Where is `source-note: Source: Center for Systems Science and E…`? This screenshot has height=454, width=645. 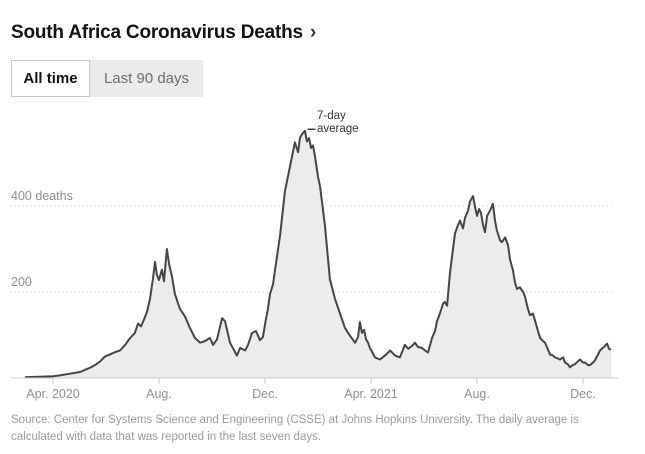
source-note: Source: Center for Systems Science and E… is located at coordinates (295, 428).